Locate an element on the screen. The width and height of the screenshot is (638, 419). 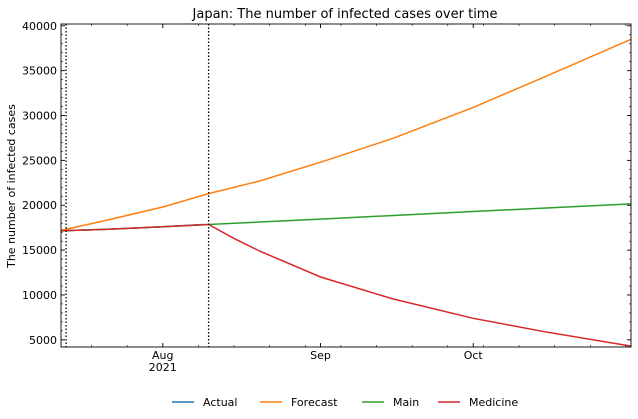
legend-label-forecast: Forecast is located at coordinates (314, 402).